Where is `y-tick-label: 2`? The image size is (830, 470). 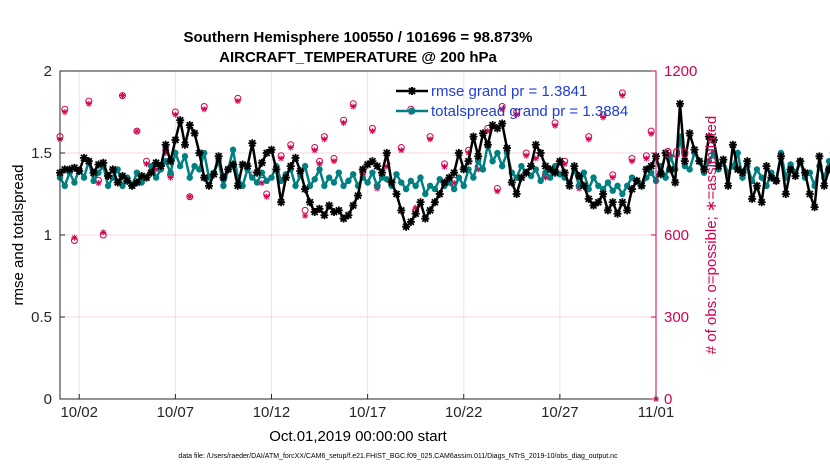 y-tick-label: 2 is located at coordinates (48, 71).